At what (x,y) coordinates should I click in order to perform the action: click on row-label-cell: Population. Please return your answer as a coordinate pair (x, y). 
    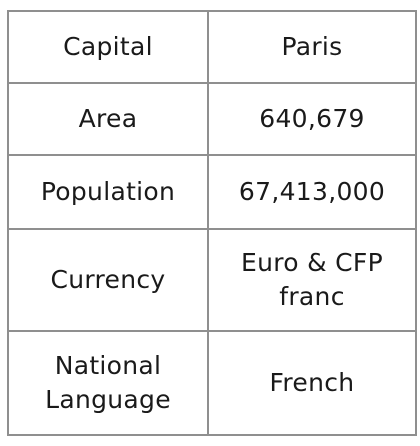
    Looking at the image, I should click on (108, 192).